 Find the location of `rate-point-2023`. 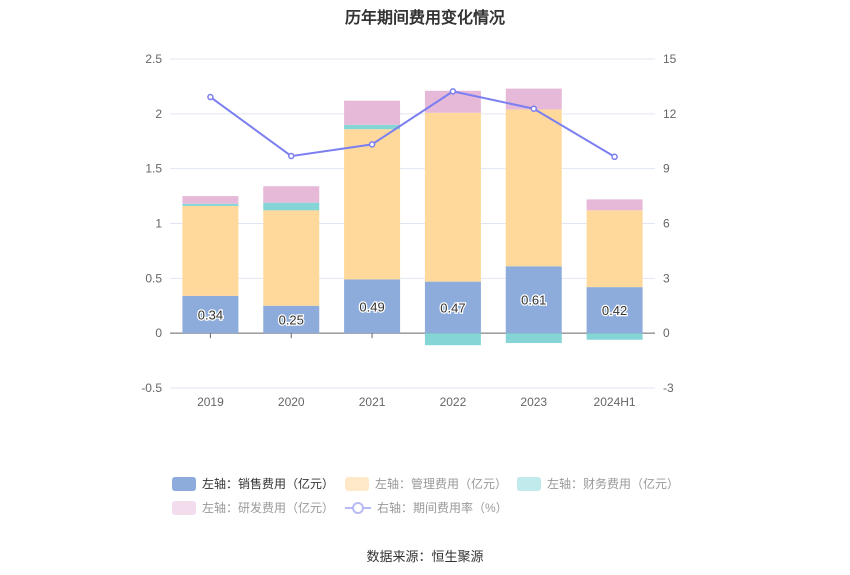

rate-point-2023 is located at coordinates (533, 108).